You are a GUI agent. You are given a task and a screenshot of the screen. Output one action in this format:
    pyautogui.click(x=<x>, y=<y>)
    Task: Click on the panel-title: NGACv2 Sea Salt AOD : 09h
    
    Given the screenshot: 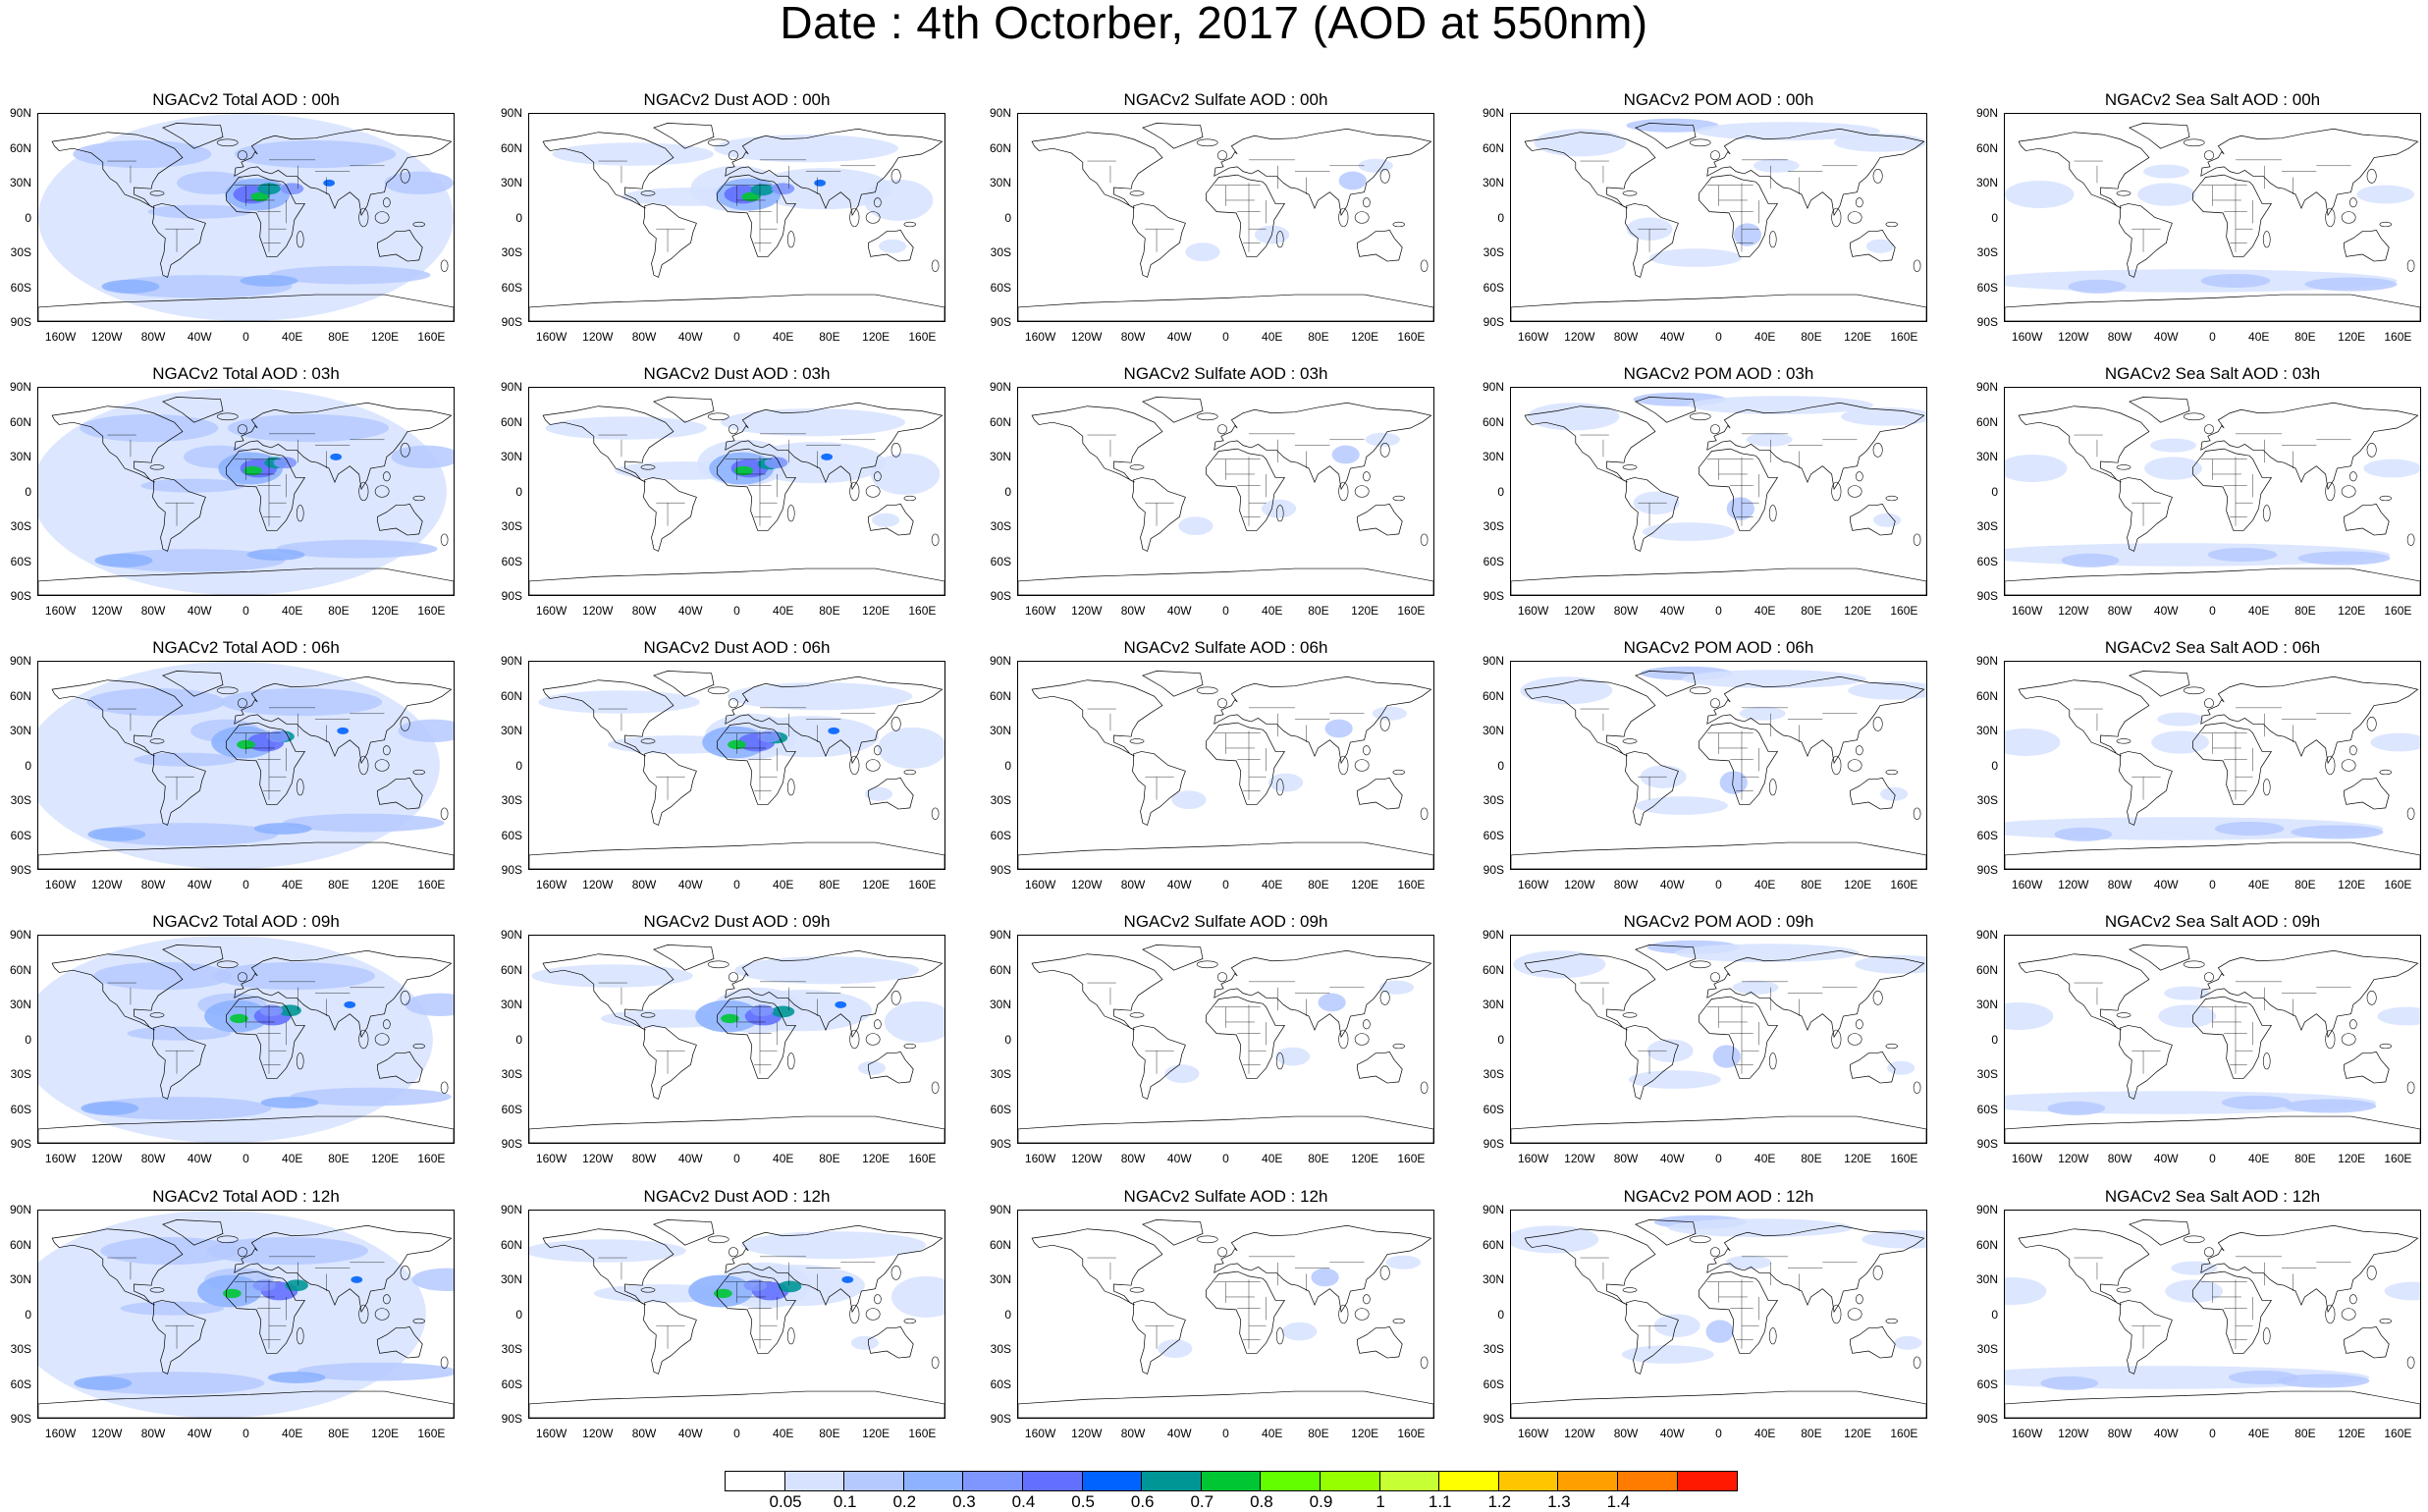 What is the action you would take?
    pyautogui.click(x=2212, y=922)
    